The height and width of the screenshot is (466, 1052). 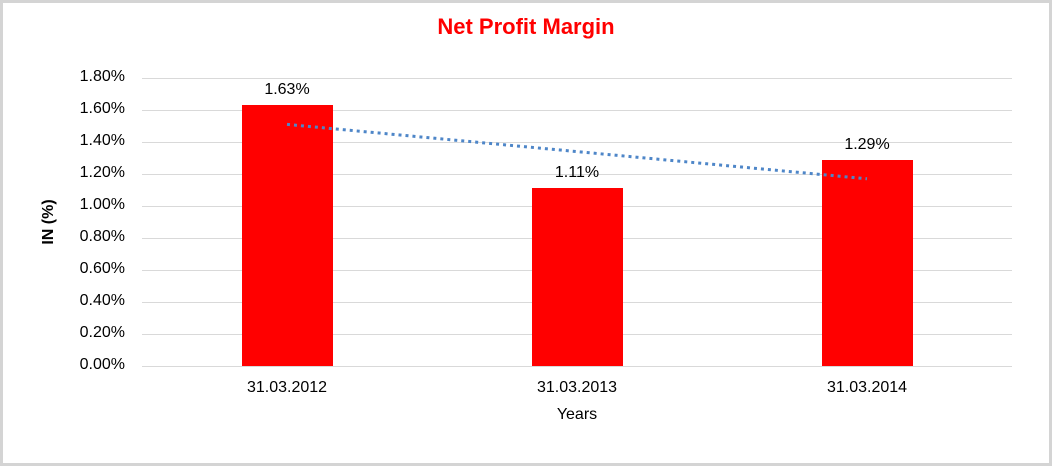 I want to click on y-tick-label: 0.00%, so click(x=102, y=364).